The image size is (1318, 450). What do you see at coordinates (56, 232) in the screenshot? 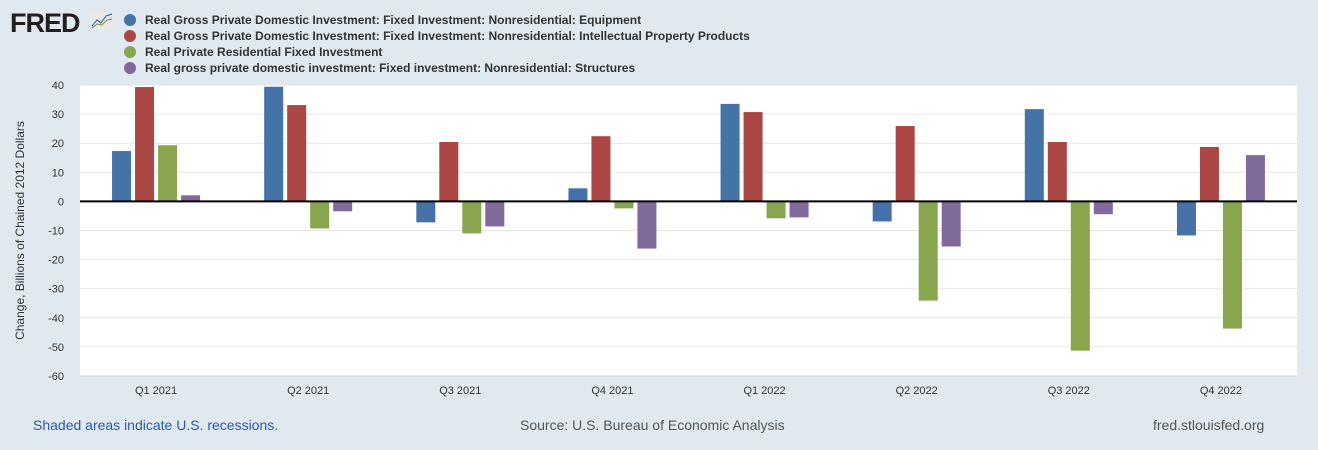
I see `y-tick-label: -10` at bounding box center [56, 232].